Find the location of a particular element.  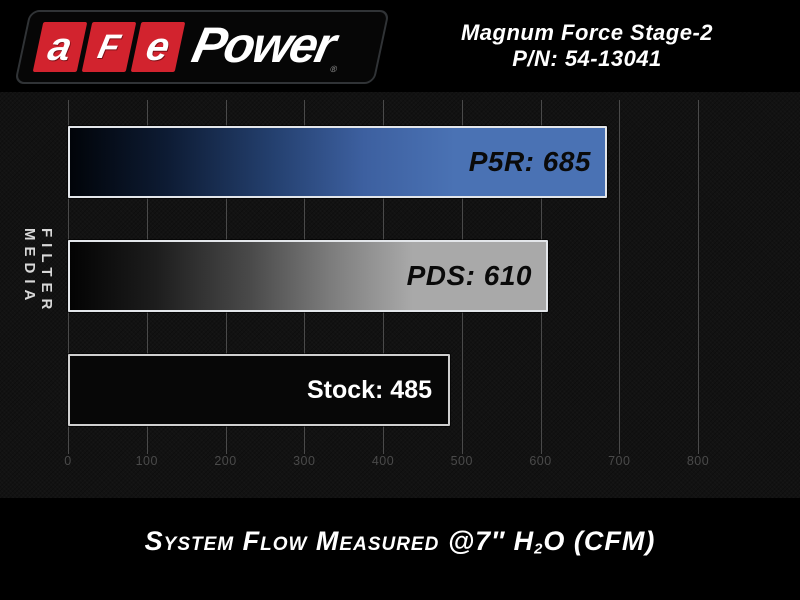

x-tick-800: 800 is located at coordinates (698, 461).